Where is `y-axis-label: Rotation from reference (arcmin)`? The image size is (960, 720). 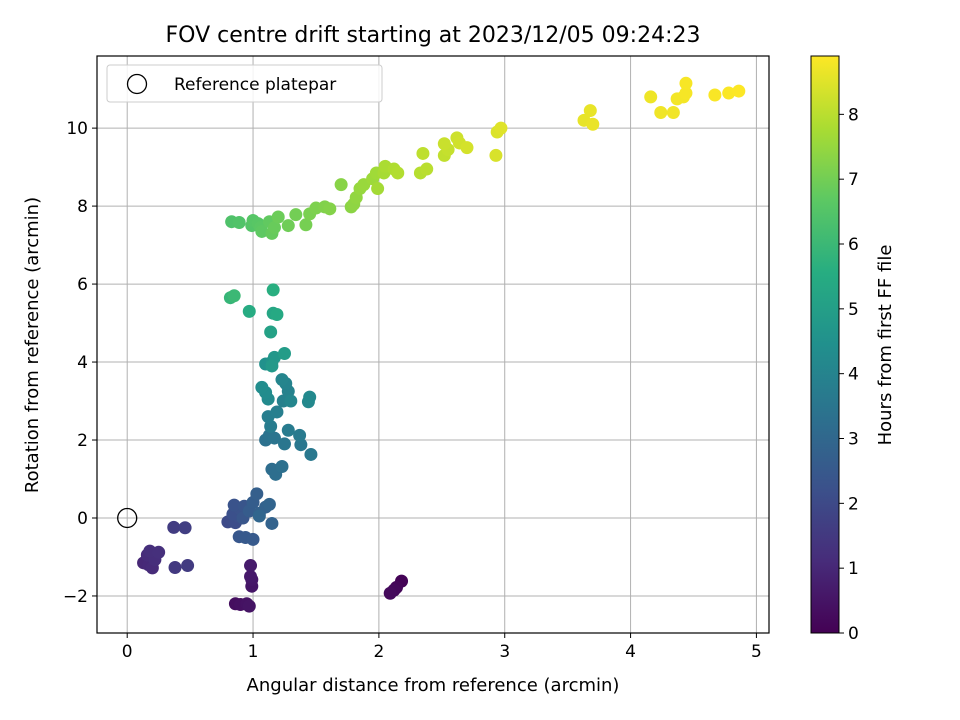
y-axis-label: Rotation from reference (arcmin) is located at coordinates (32, 345).